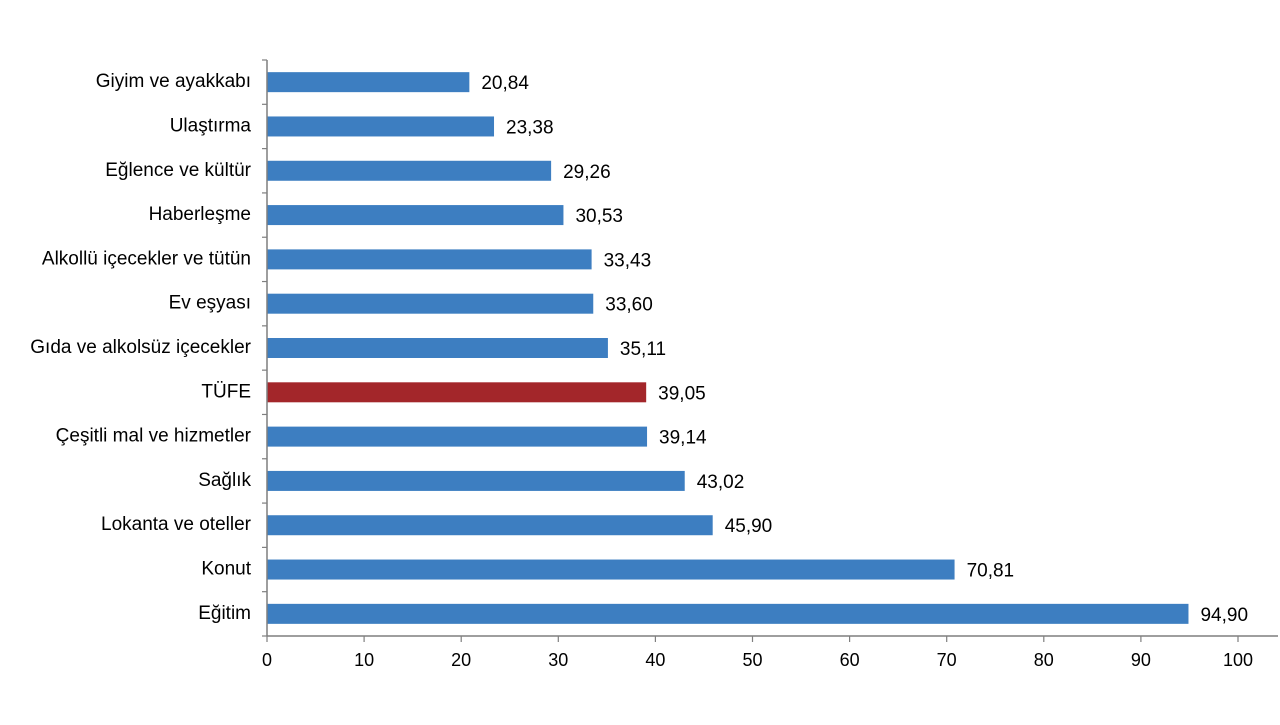 Image resolution: width=1280 pixels, height=725 pixels. I want to click on category-label: Sağlık, so click(224, 480).